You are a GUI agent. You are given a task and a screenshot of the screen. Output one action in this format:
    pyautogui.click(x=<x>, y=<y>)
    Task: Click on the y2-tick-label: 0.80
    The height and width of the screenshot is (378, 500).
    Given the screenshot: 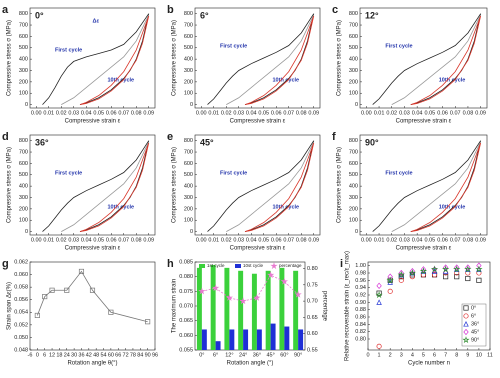 What is the action you would take?
    pyautogui.click(x=312, y=269)
    